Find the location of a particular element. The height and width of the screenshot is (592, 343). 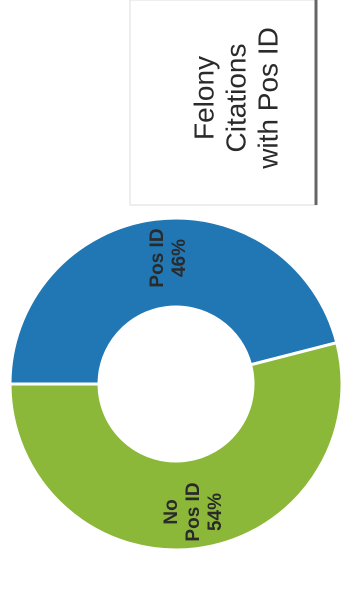

title-line: with Pos ID is located at coordinates (267, 98).